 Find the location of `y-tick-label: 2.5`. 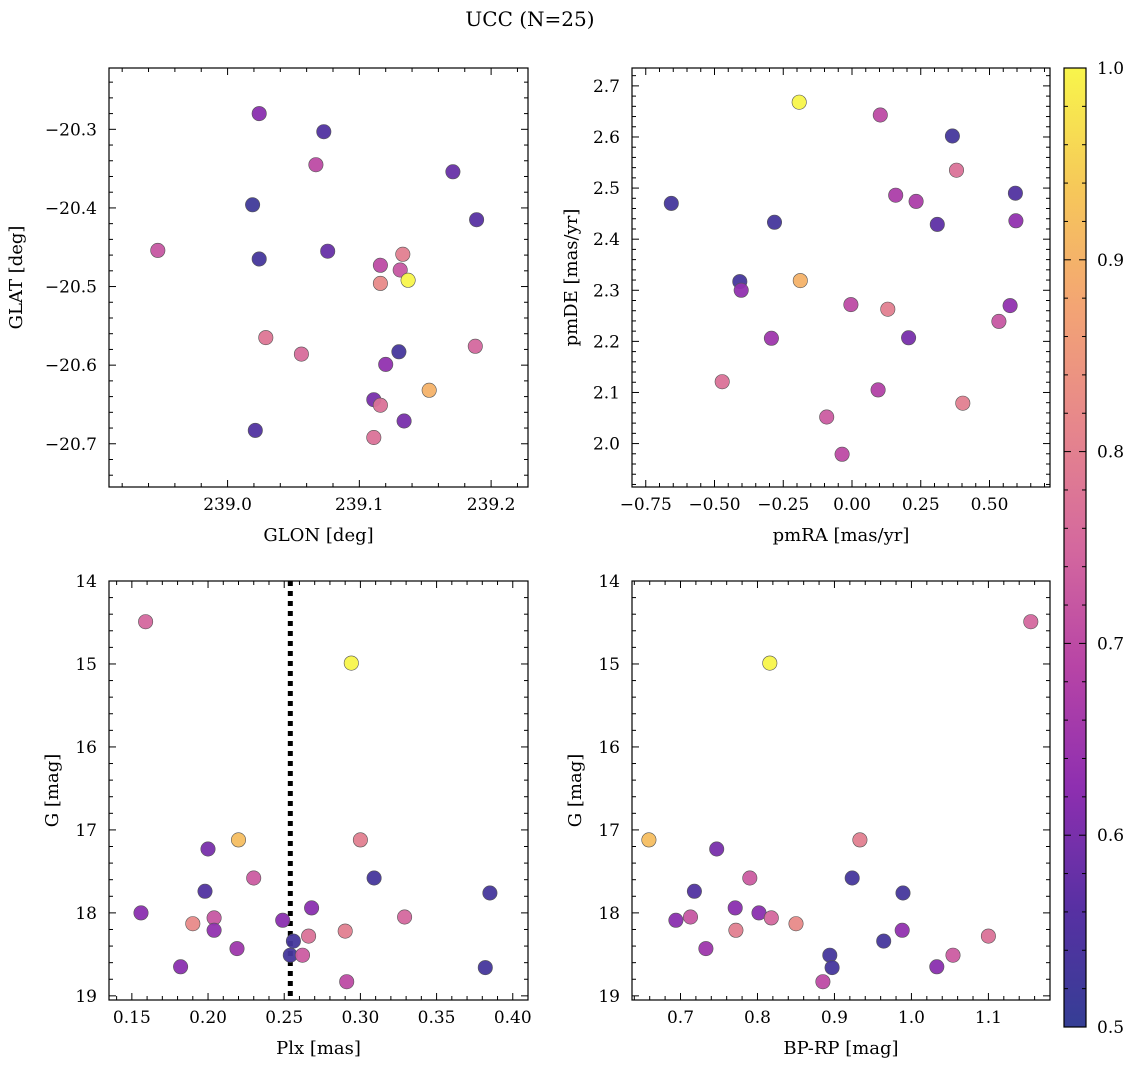

y-tick-label: 2.5 is located at coordinates (606, 189).